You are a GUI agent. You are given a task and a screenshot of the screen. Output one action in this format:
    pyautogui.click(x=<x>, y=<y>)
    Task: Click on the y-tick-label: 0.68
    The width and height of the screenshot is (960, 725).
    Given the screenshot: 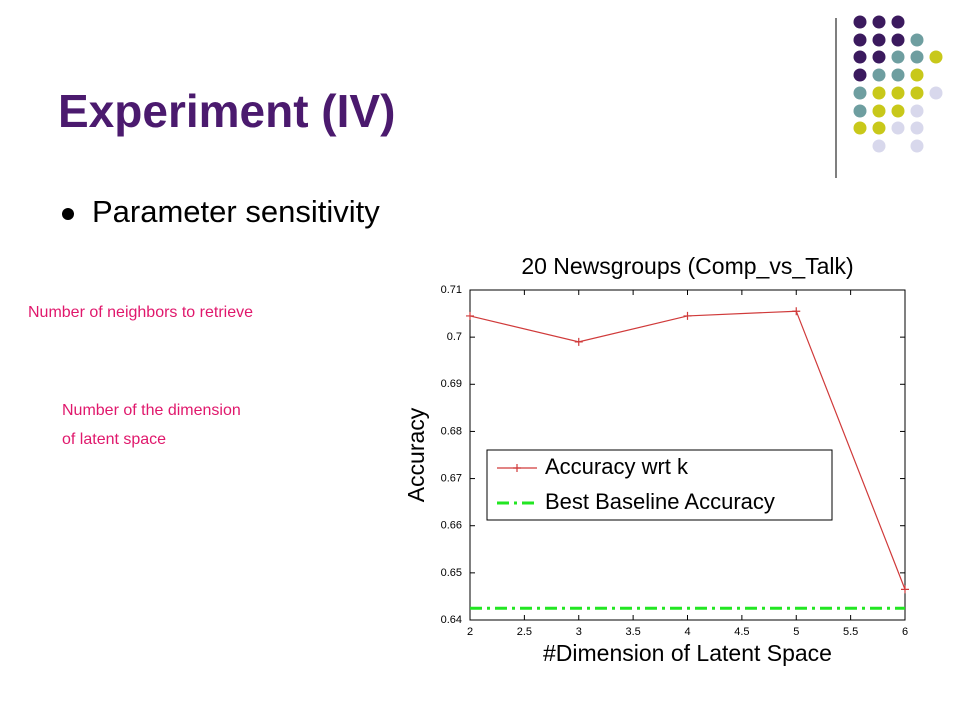 What is the action you would take?
    pyautogui.click(x=451, y=431)
    